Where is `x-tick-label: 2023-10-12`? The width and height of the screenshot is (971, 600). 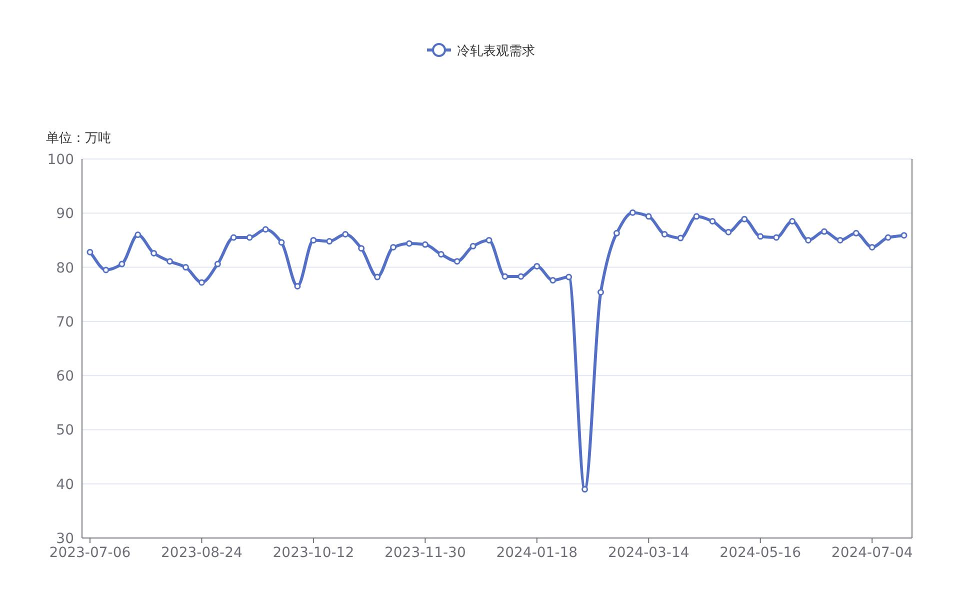 x-tick-label: 2023-10-12 is located at coordinates (313, 553).